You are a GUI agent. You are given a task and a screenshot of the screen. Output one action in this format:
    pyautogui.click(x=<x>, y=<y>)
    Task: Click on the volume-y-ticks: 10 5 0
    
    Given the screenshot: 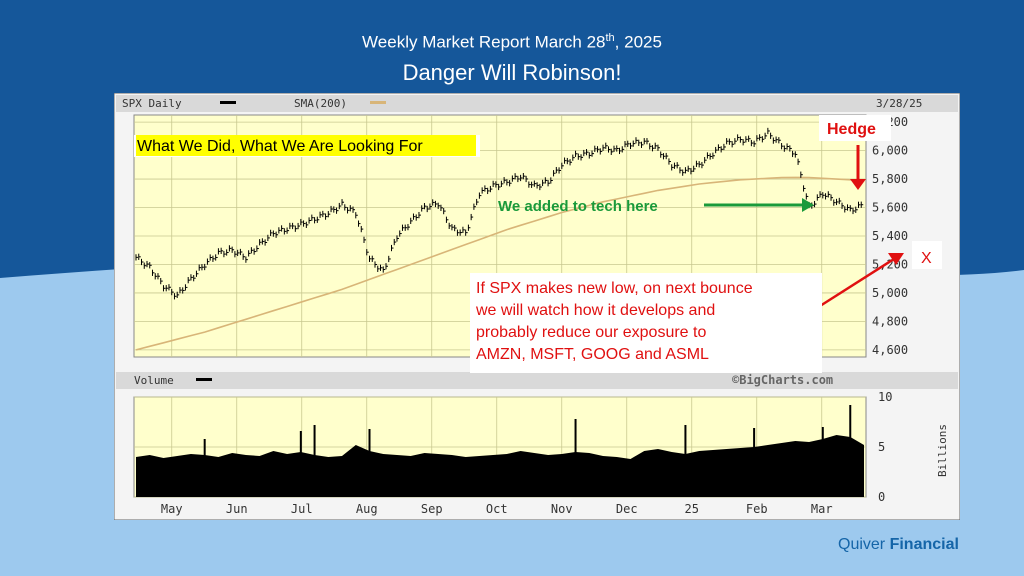 What is the action you would take?
    pyautogui.click(x=885, y=447)
    